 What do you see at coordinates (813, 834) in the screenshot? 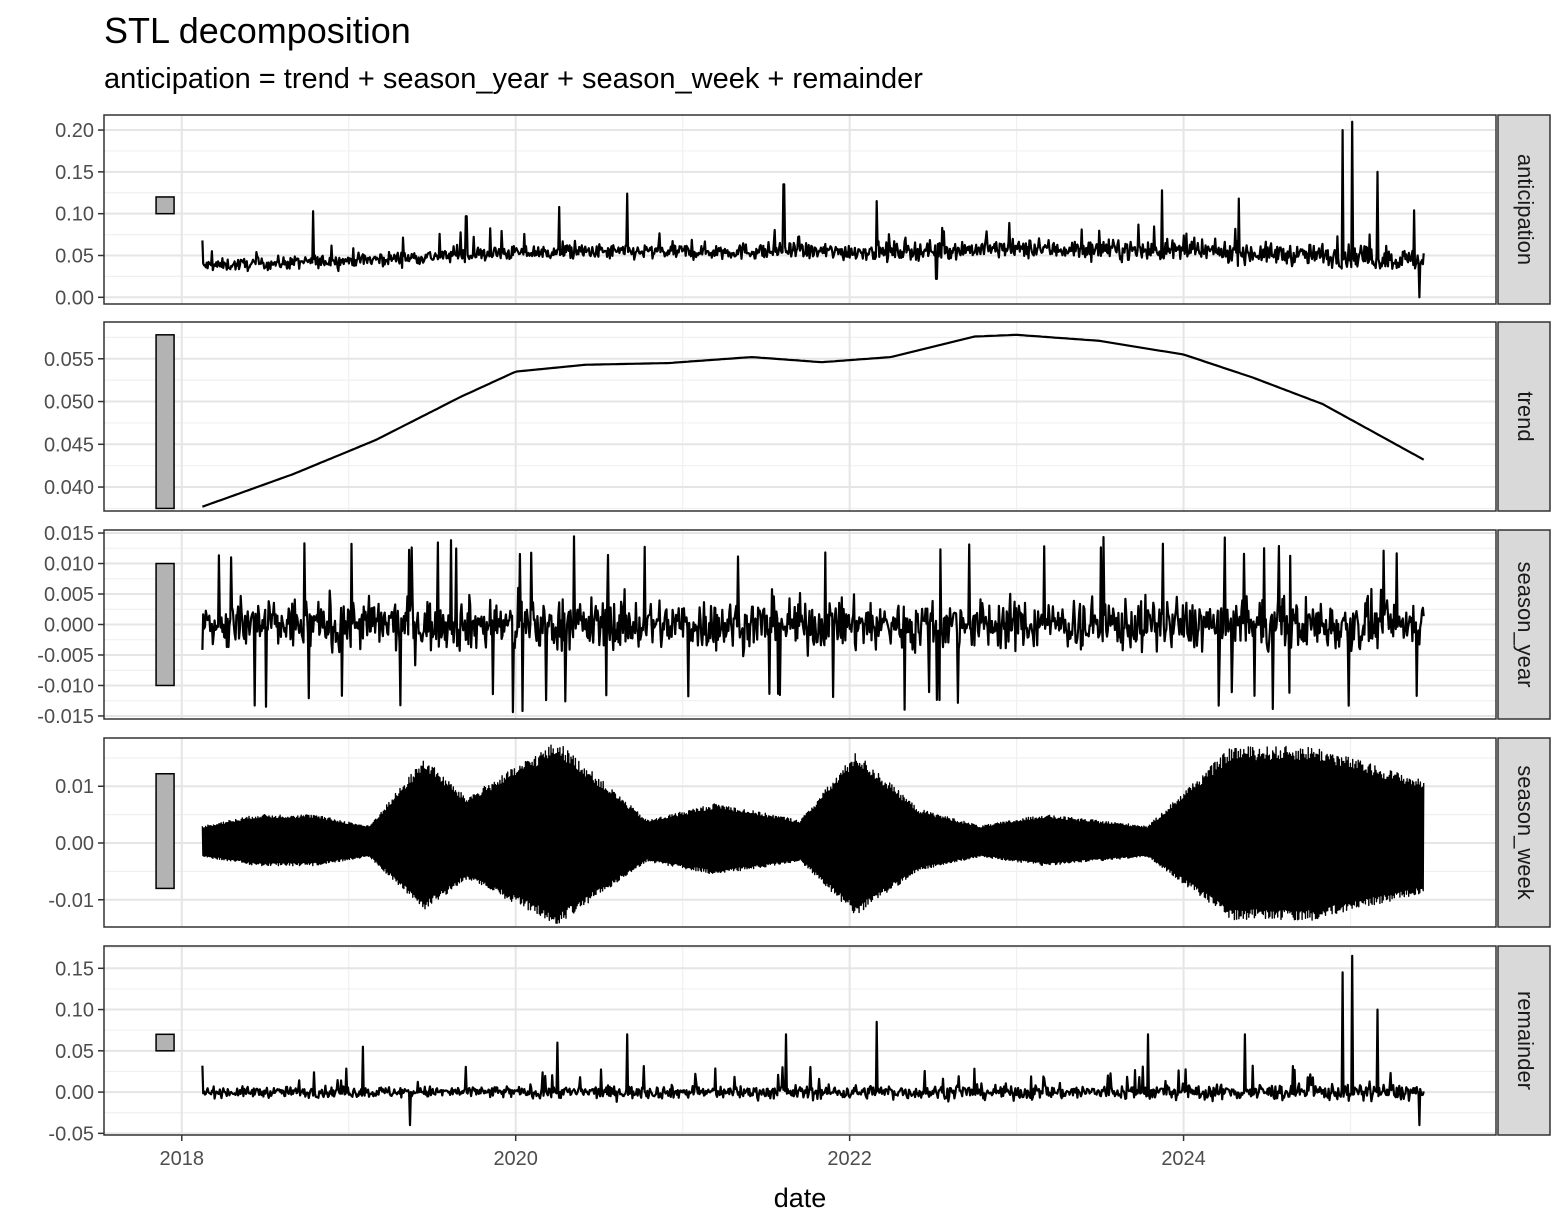
I see `series-line-season-week` at bounding box center [813, 834].